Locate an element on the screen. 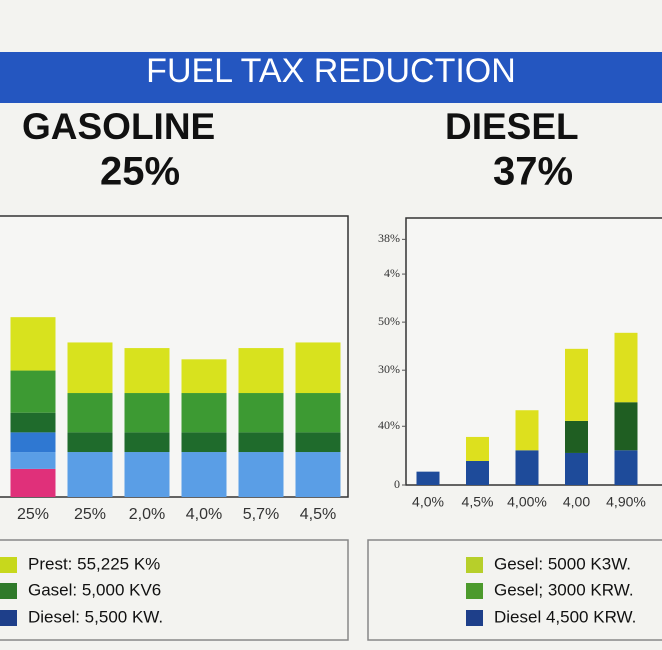 The height and width of the screenshot is (650, 662). legend-label: Gesel; 3000 KRW. is located at coordinates (564, 589).